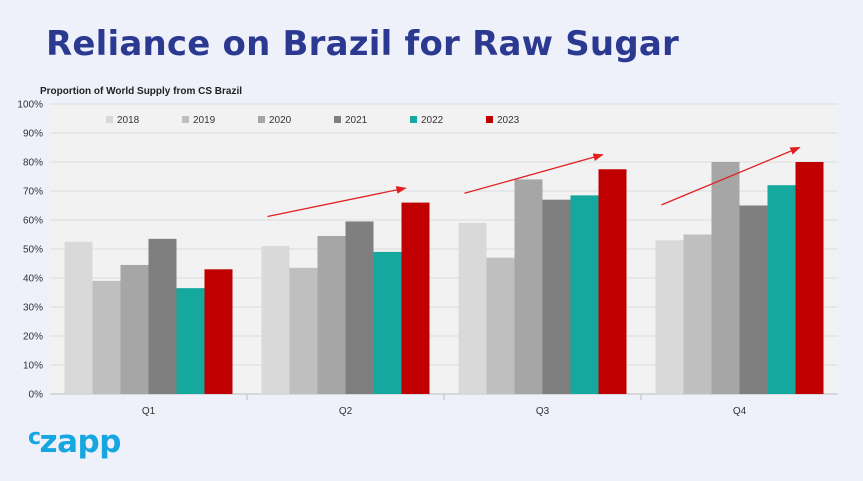  I want to click on x-tick-label-Q4: Q4, so click(740, 411).